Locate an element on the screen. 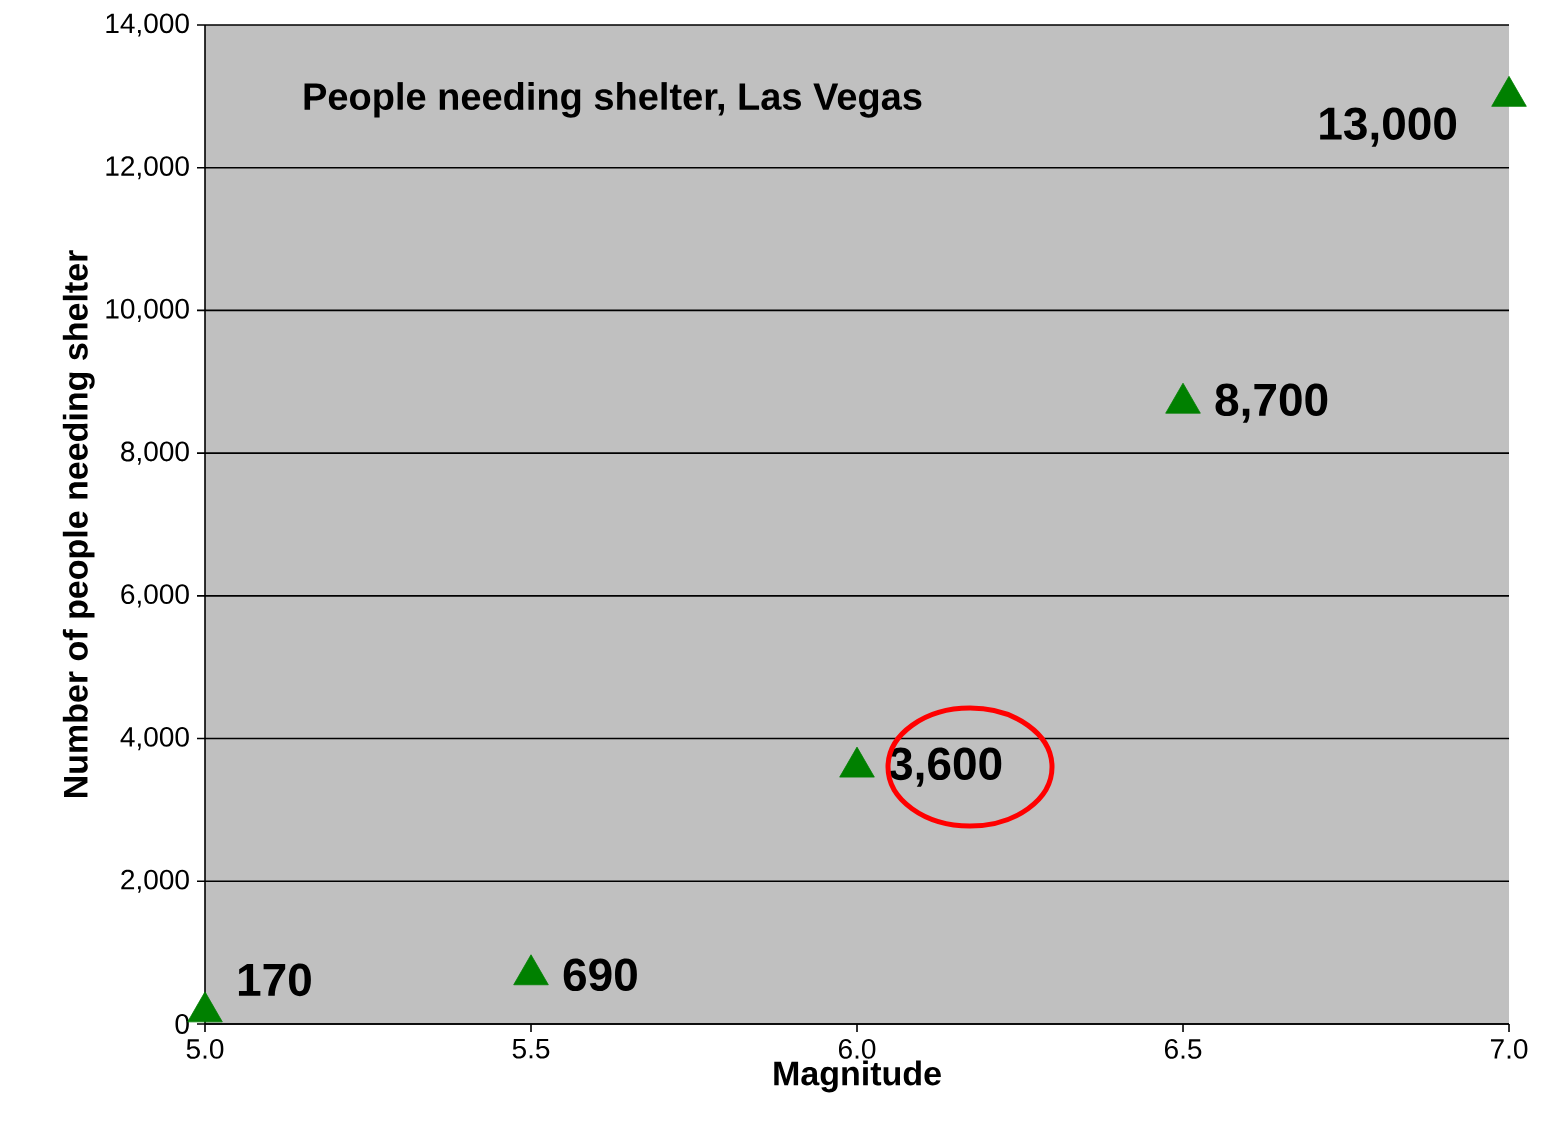 This screenshot has width=1551, height=1141. data-label: 690 is located at coordinates (600, 975).